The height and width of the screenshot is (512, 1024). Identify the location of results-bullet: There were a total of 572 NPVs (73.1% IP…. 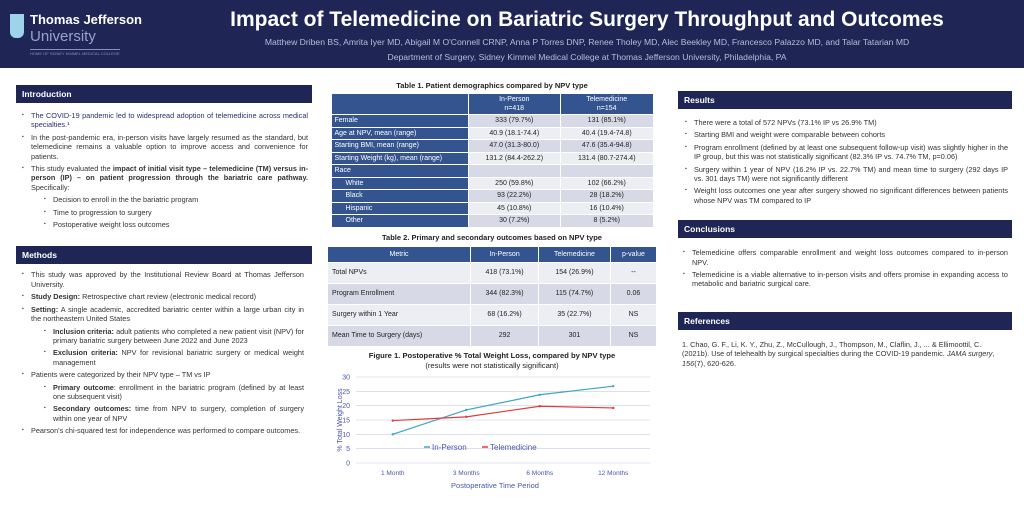
(846, 123).